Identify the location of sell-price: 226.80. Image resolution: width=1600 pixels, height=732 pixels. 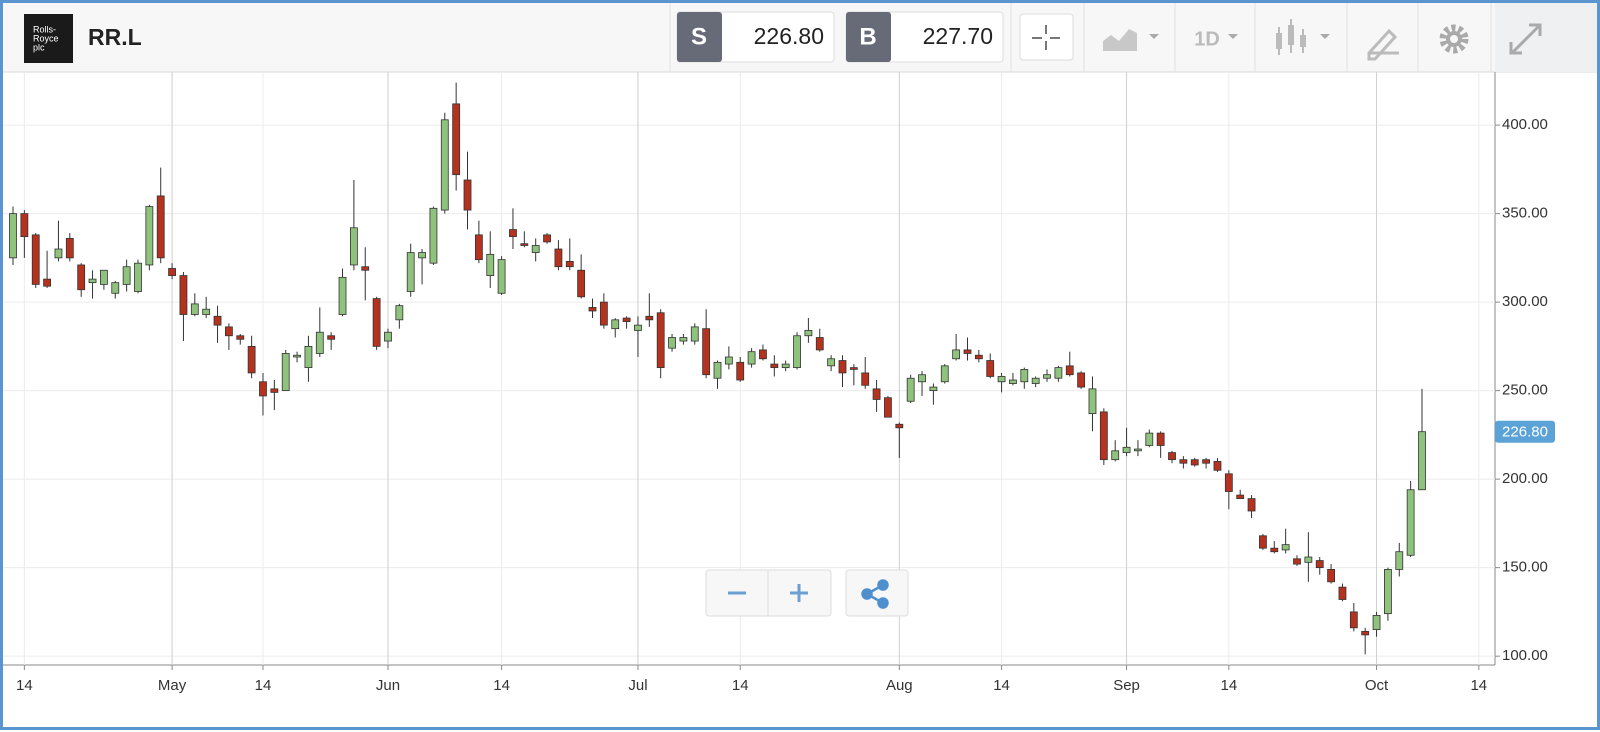
(789, 36).